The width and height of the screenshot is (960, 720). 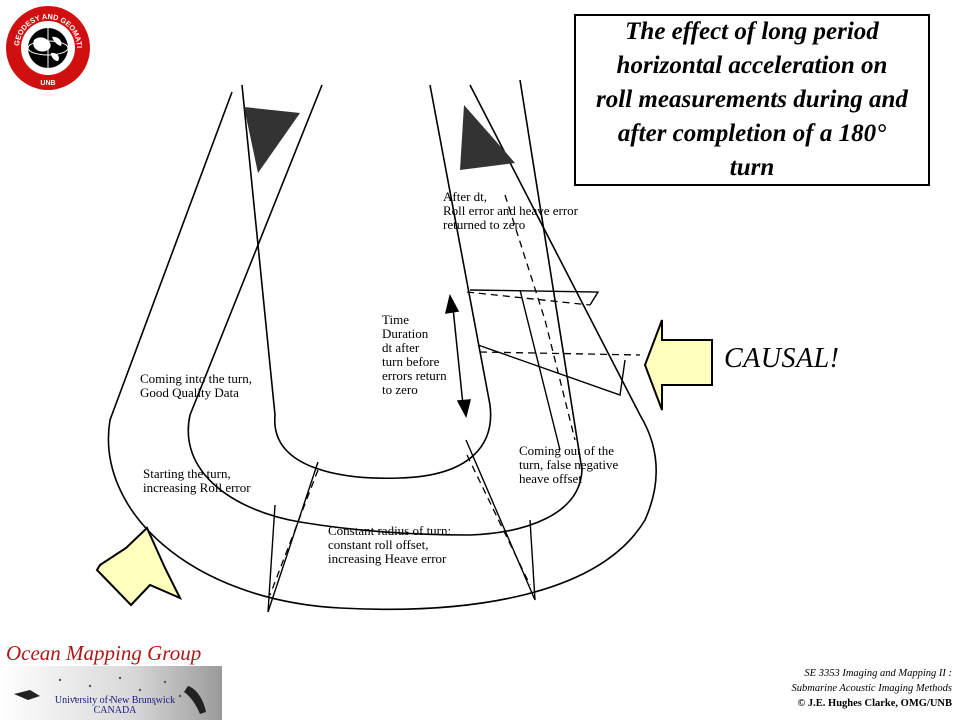 What do you see at coordinates (458, 356) in the screenshot?
I see `time-duration-arrow` at bounding box center [458, 356].